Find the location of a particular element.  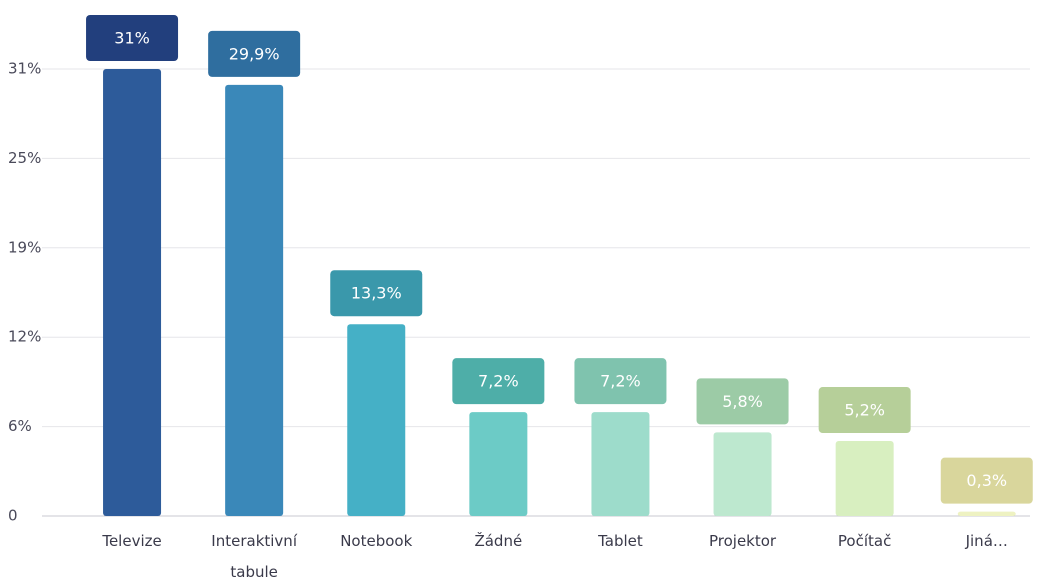

y-tick-label: 0 is located at coordinates (13, 516).